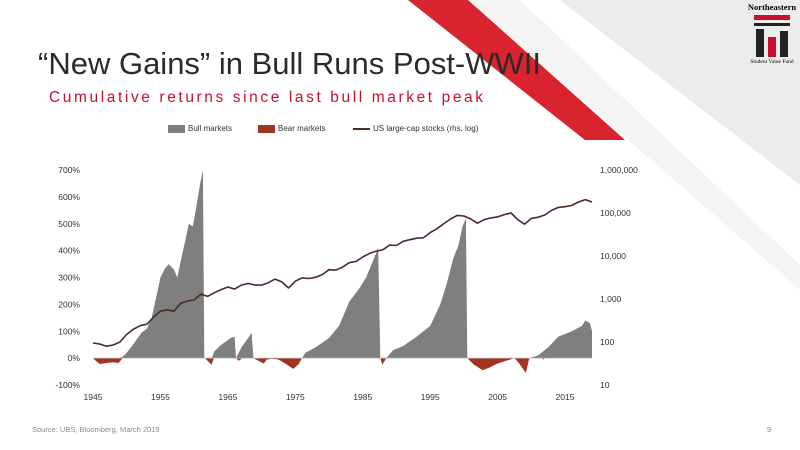  I want to click on legend-stocks: US large-cap stocks (rhs, log), so click(415, 128).